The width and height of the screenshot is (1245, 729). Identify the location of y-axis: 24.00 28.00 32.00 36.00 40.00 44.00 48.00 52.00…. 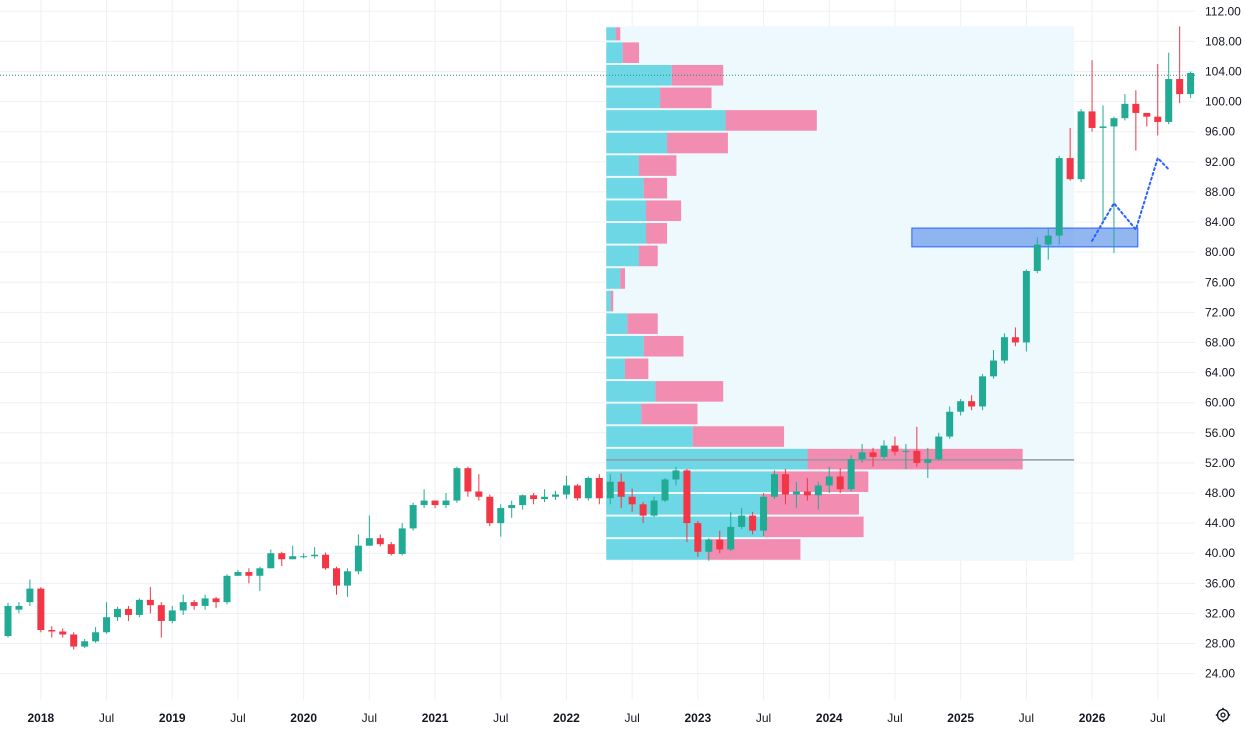
(1223, 342).